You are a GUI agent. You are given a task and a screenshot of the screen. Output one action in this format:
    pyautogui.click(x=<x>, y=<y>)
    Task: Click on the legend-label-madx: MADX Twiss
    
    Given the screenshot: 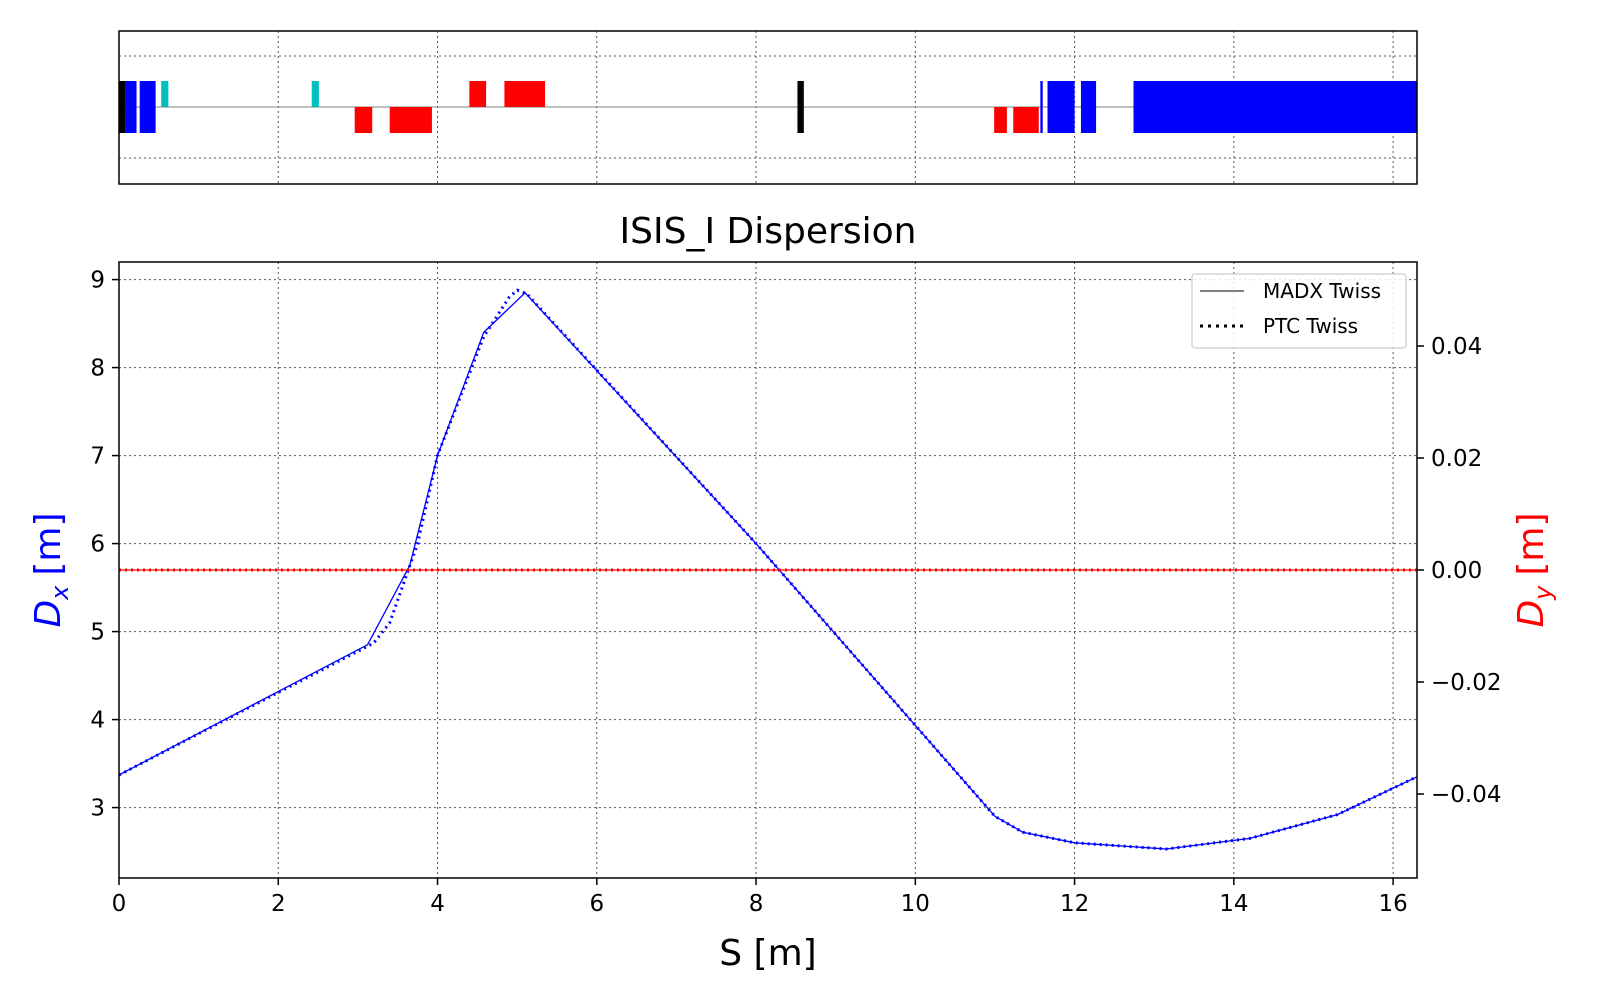 What is the action you would take?
    pyautogui.click(x=1322, y=291)
    